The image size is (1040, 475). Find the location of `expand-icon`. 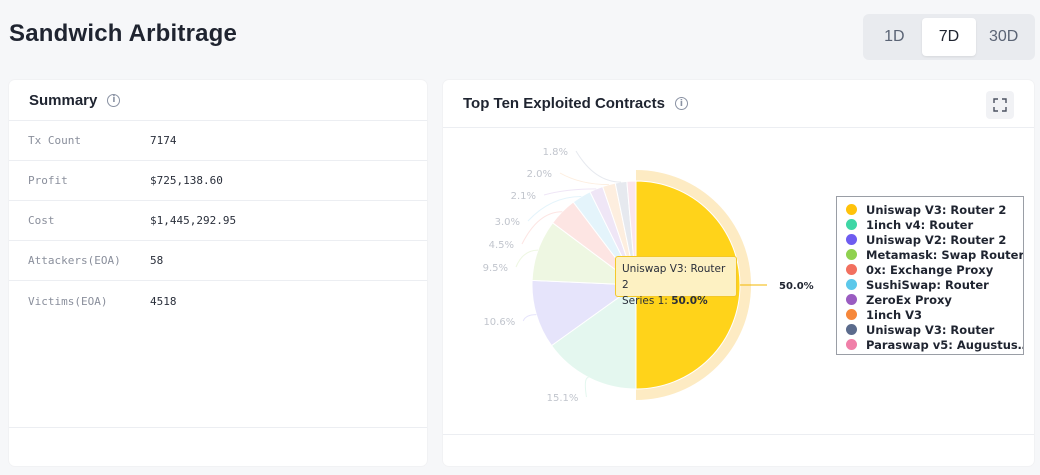

expand-icon is located at coordinates (1000, 105).